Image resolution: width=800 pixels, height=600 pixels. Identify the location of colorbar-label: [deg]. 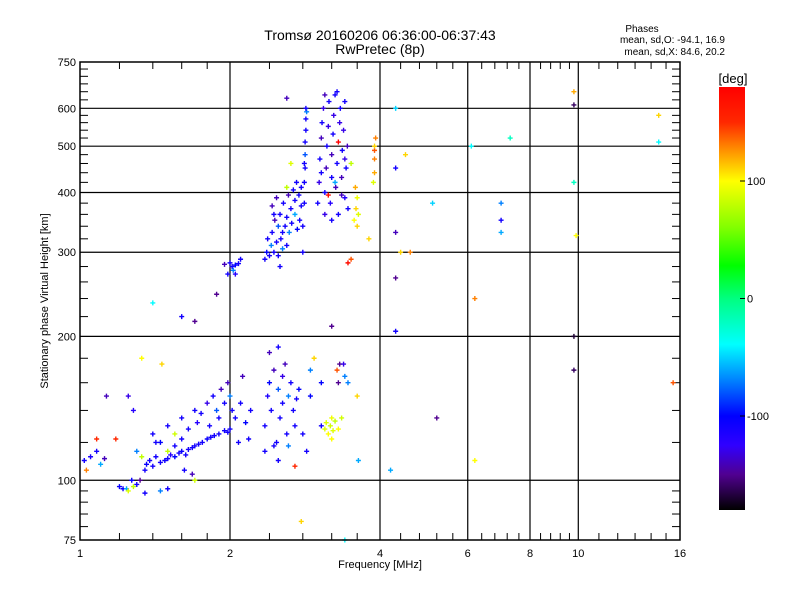
(733, 78).